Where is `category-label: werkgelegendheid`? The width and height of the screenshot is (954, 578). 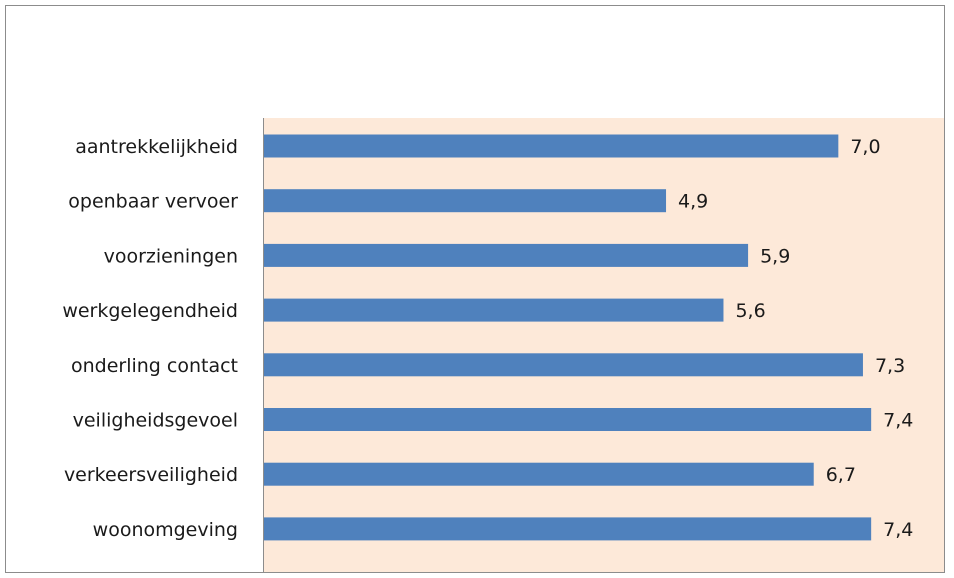
category-label: werkgelegendheid is located at coordinates (150, 311).